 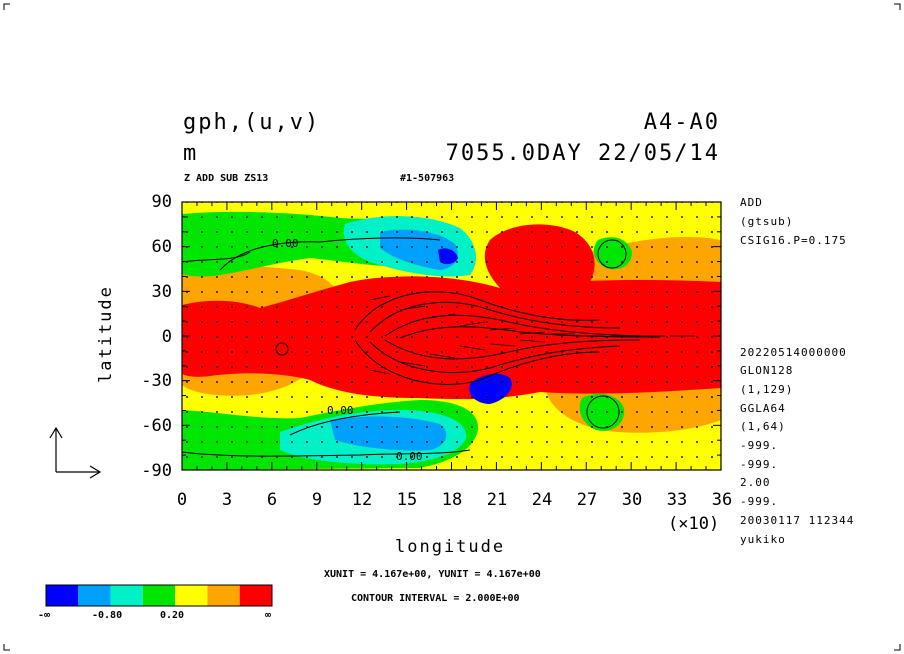 I want to click on side-info-line: CSIG16.P=0.175, so click(x=793, y=240).